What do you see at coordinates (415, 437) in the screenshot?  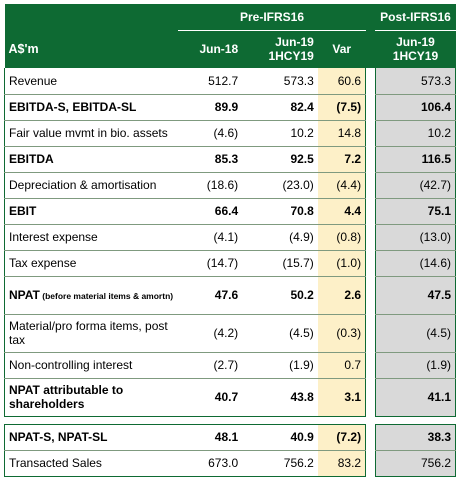 I see `cell-post-ifrs16: 38.3` at bounding box center [415, 437].